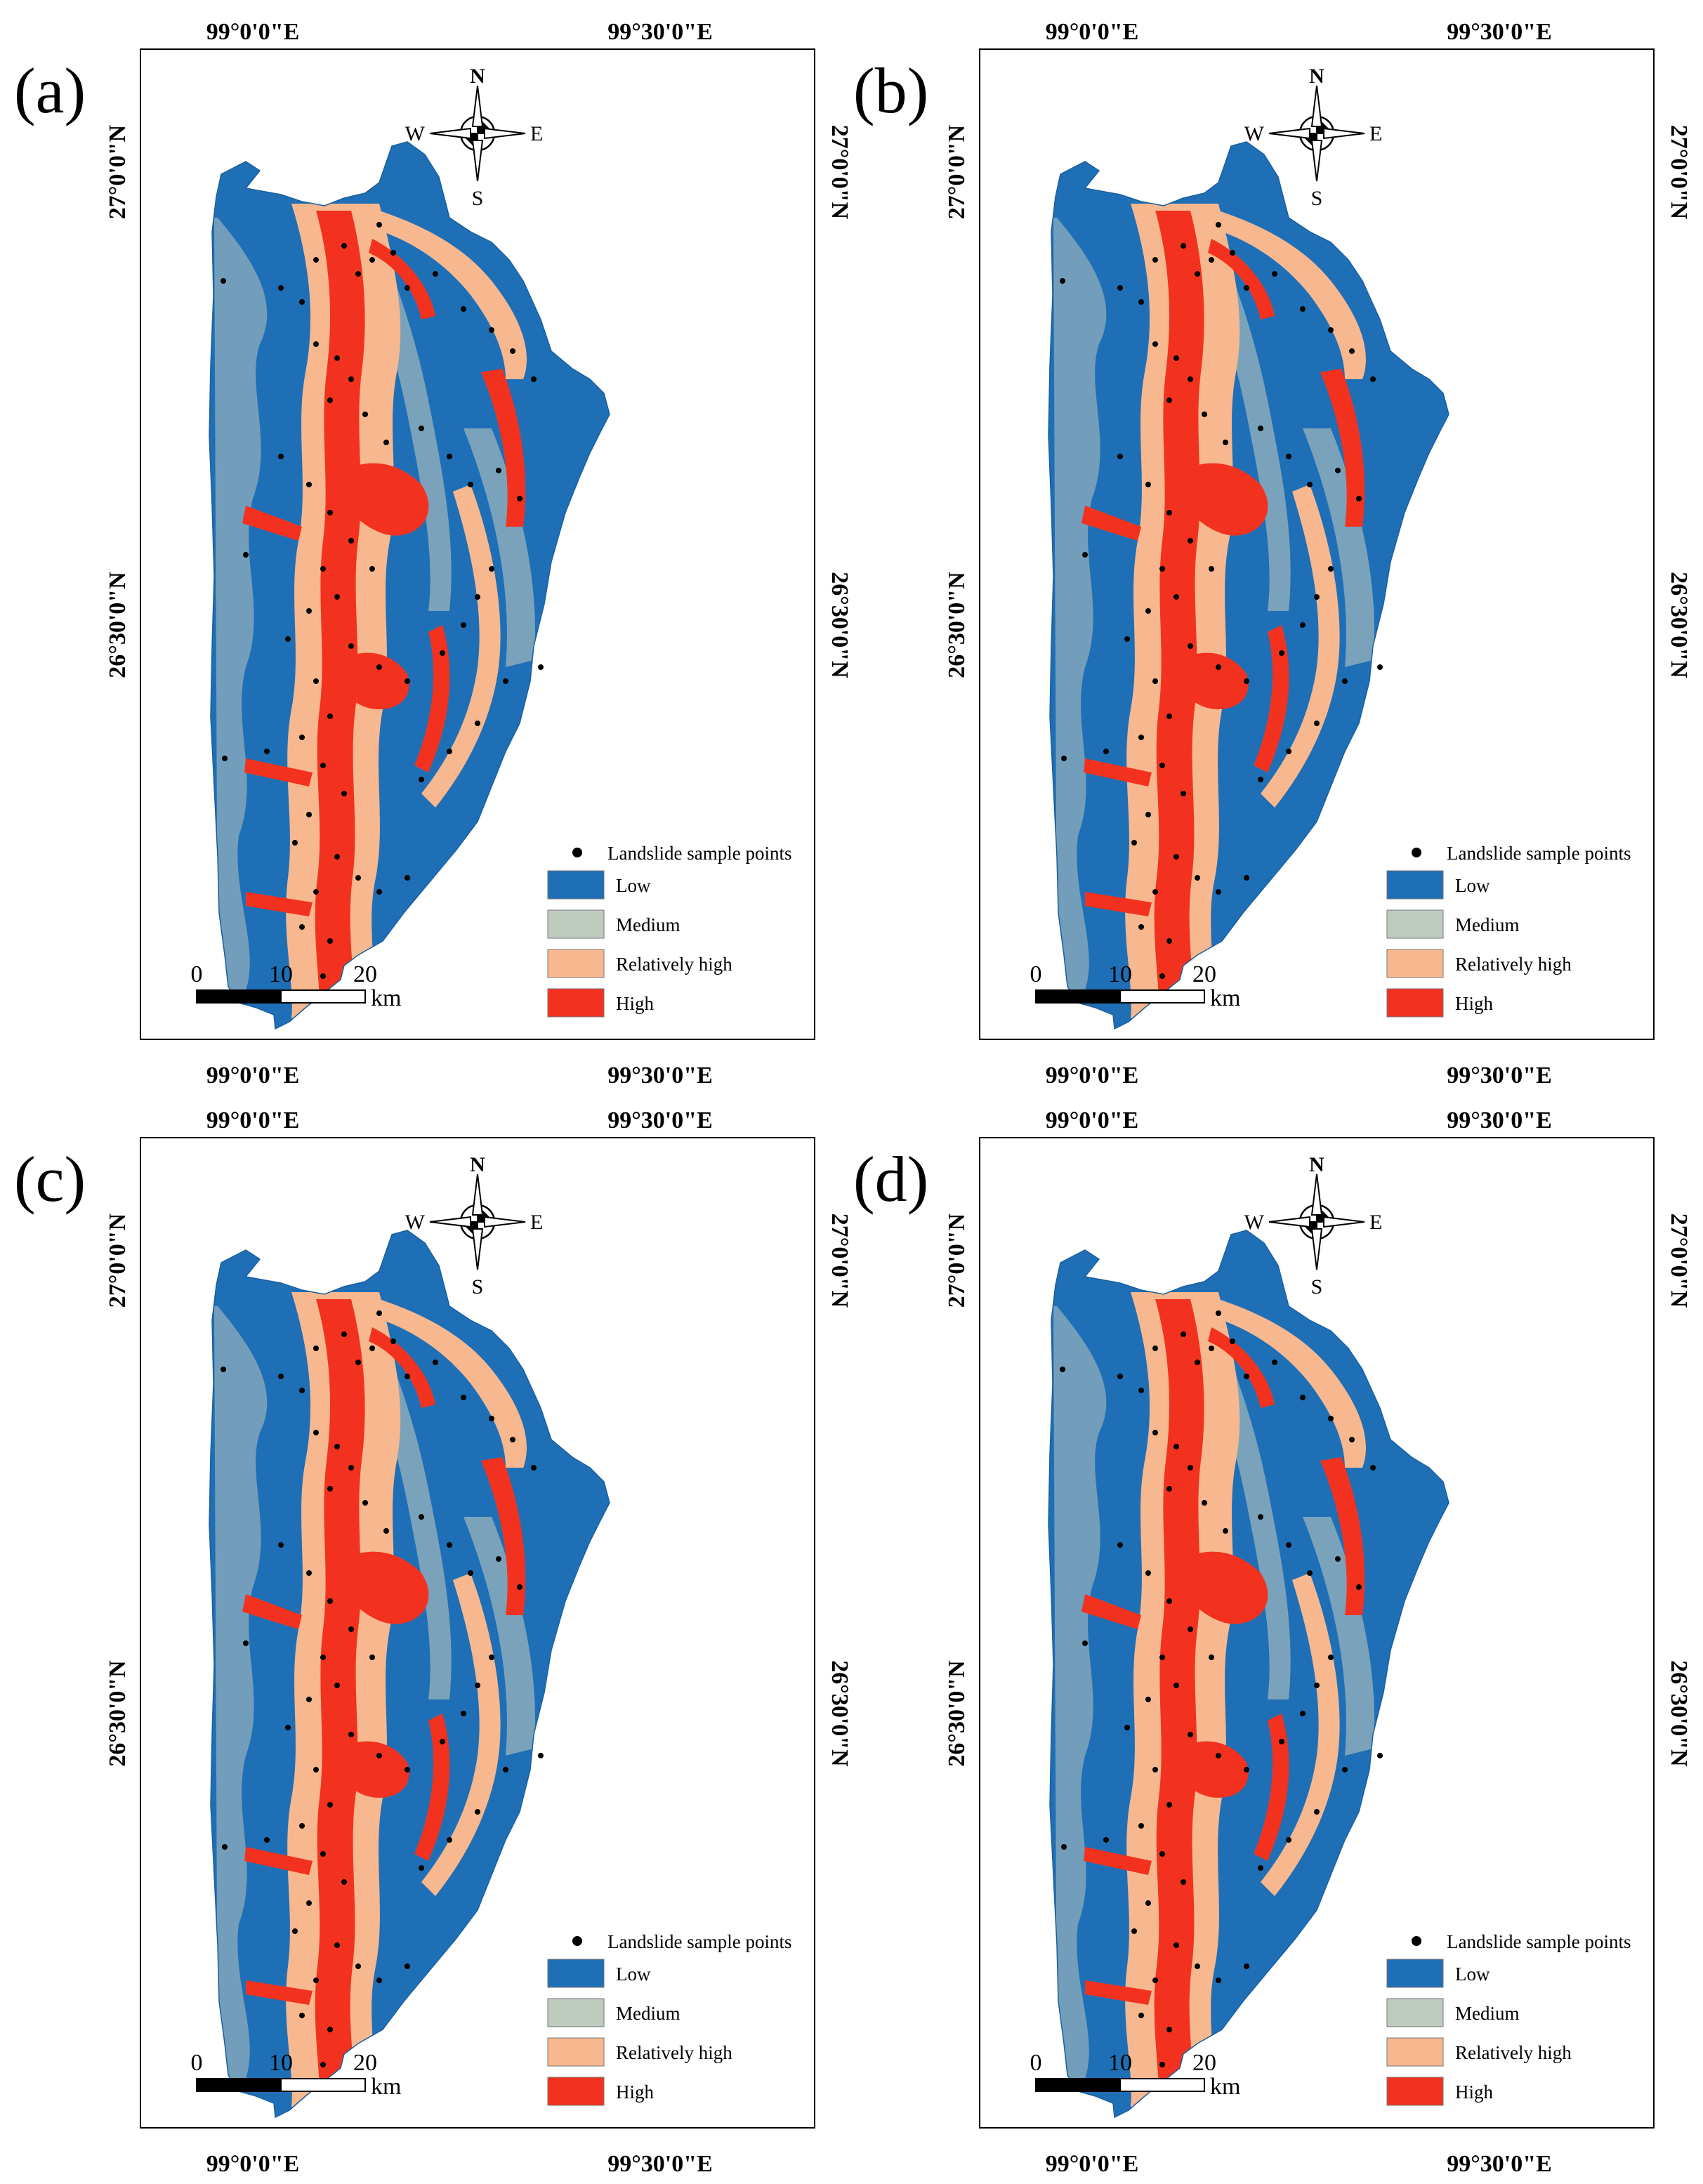  I want to click on panel-label-b: (b), so click(891, 90).